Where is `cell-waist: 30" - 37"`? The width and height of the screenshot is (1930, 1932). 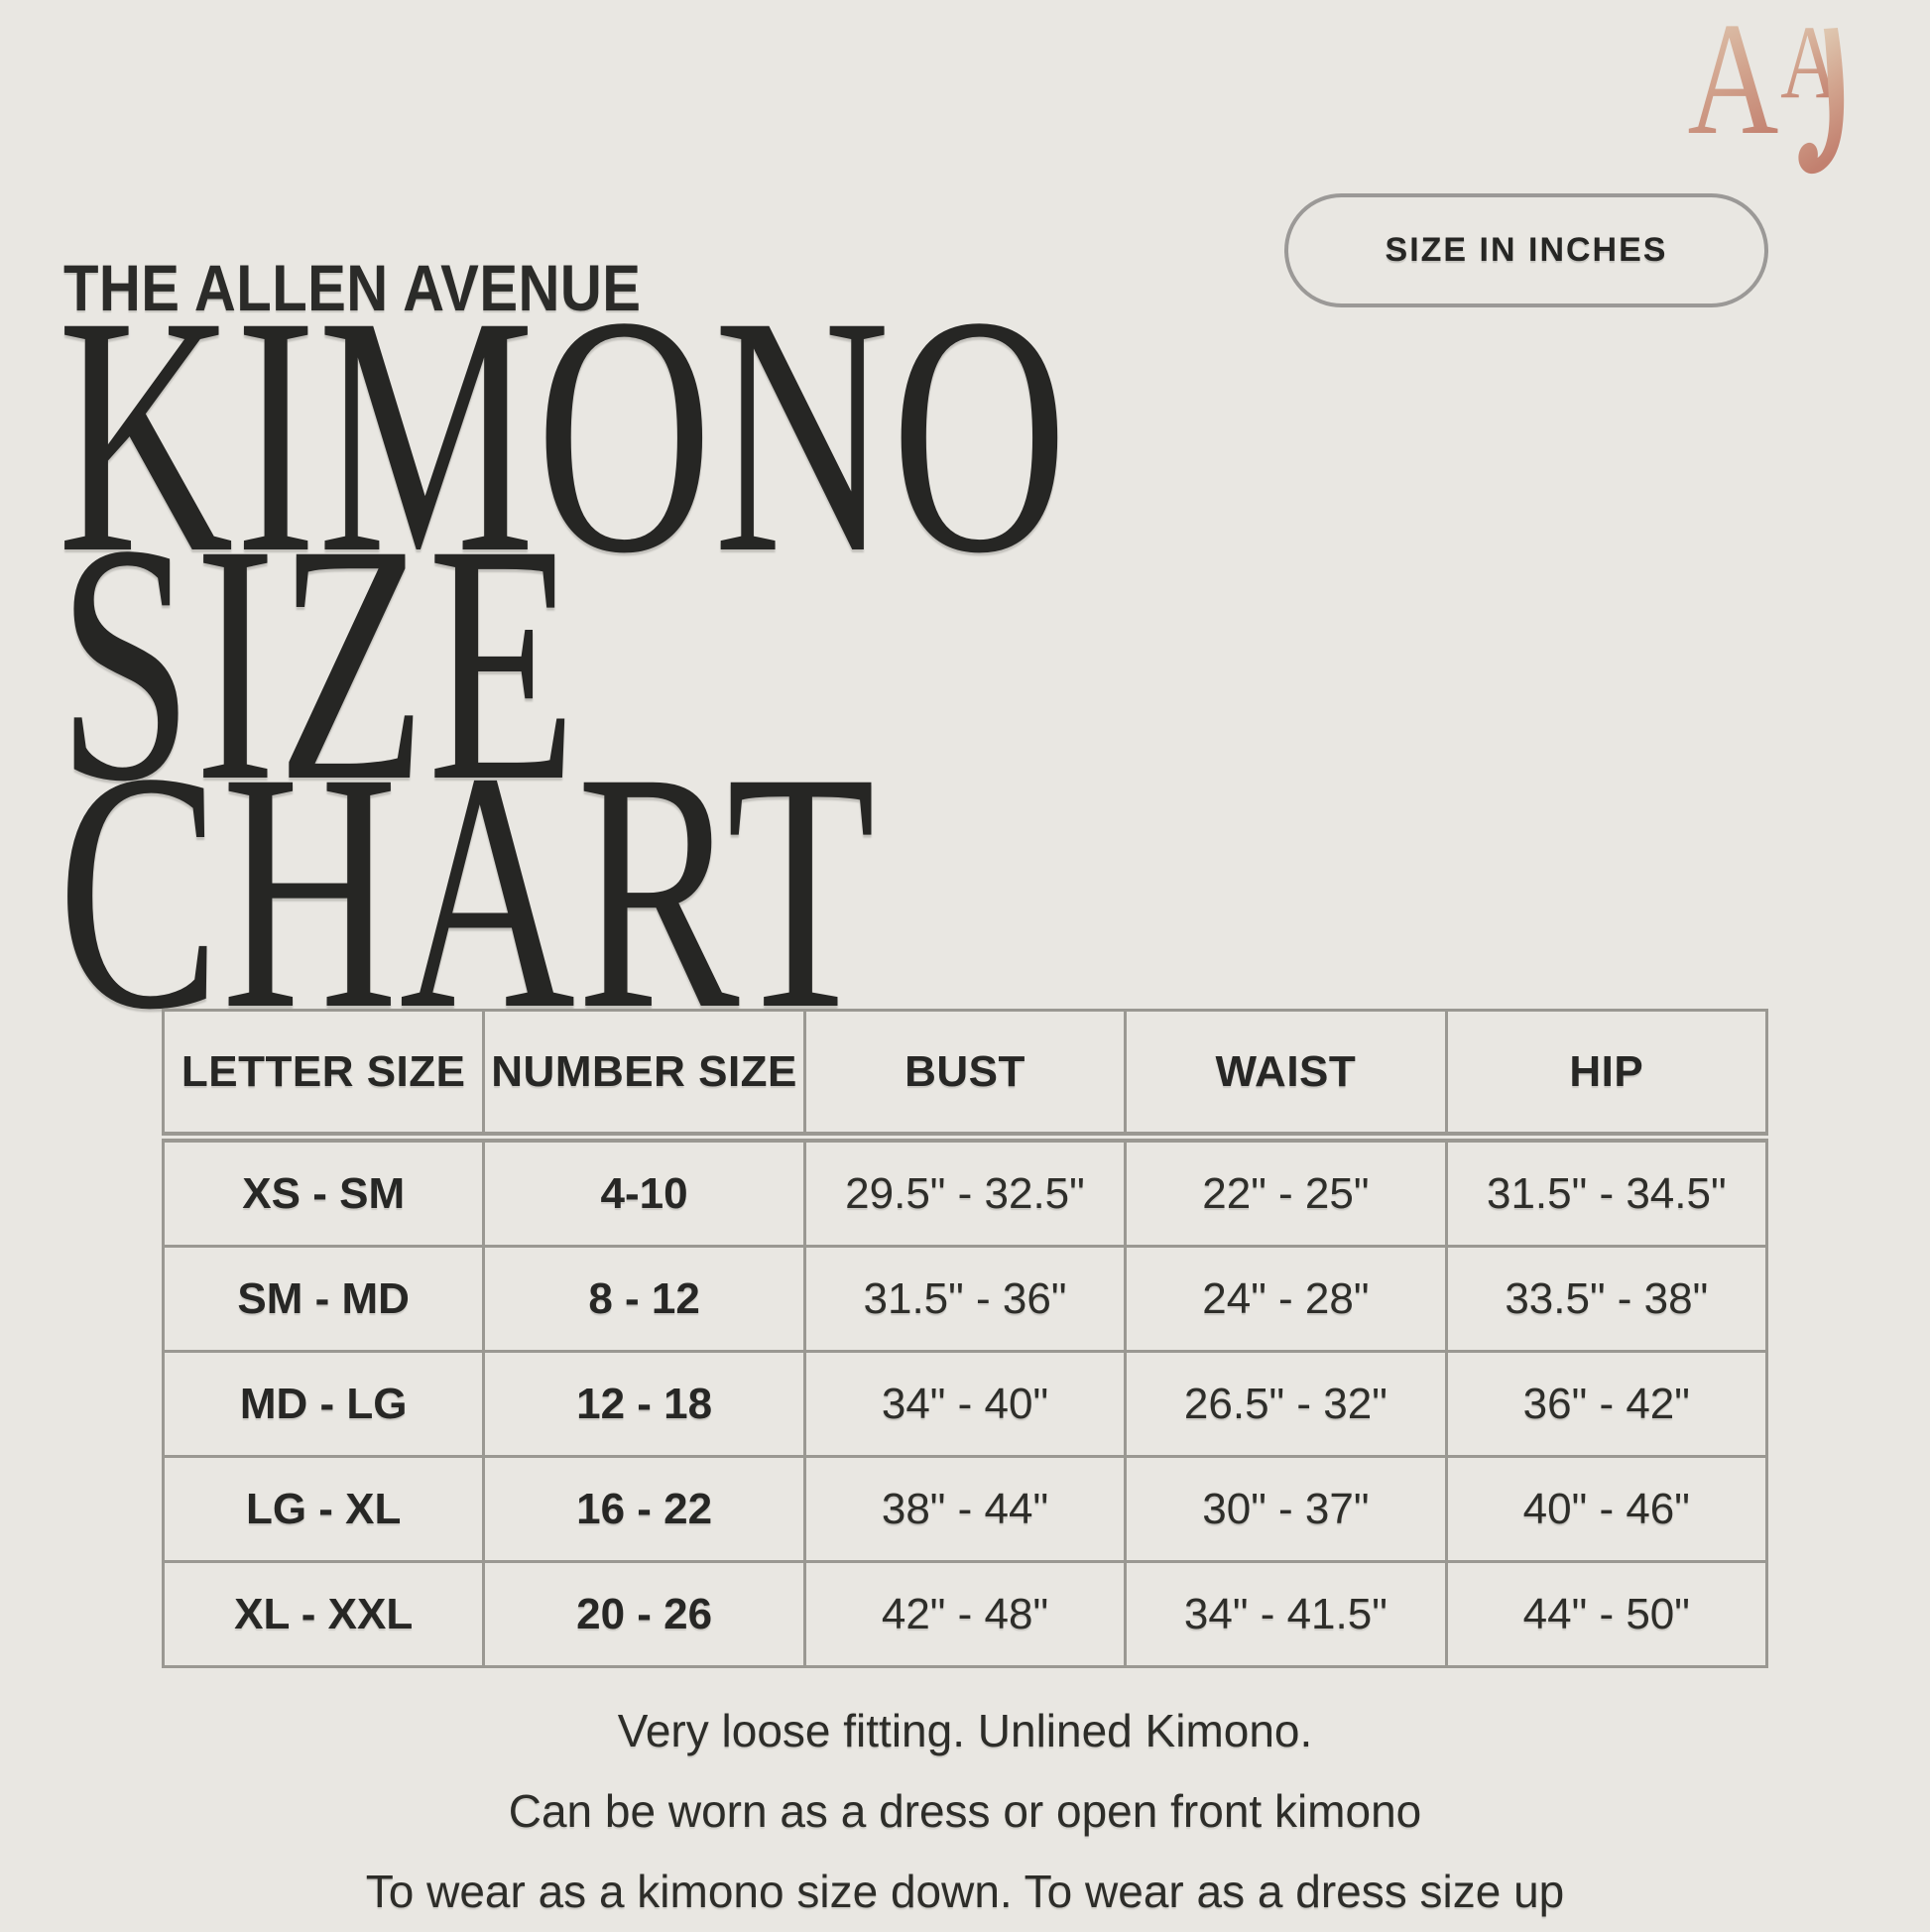
cell-waist: 30" - 37" is located at coordinates (1286, 1509).